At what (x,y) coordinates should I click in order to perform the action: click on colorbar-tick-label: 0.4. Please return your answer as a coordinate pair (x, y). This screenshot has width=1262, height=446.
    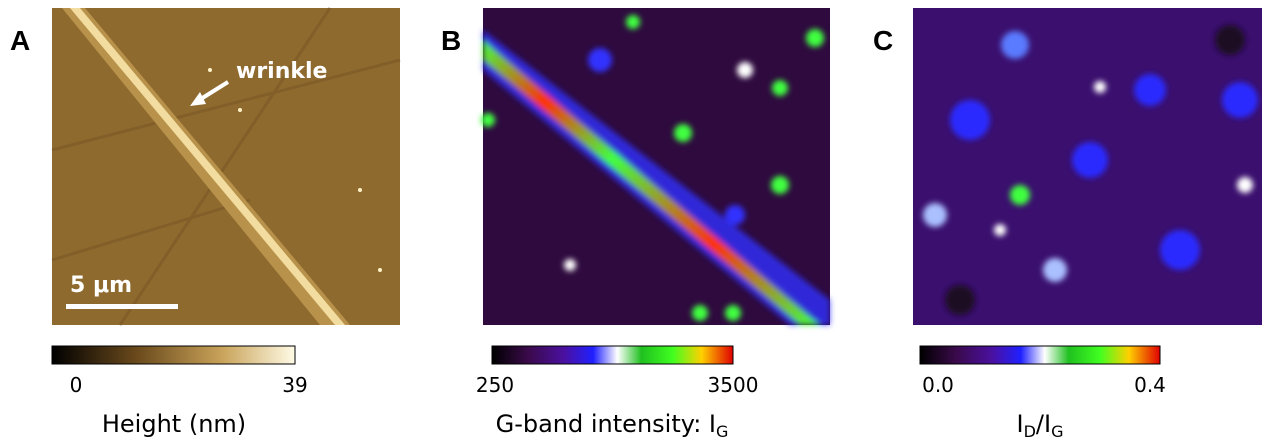
    Looking at the image, I should click on (1150, 385).